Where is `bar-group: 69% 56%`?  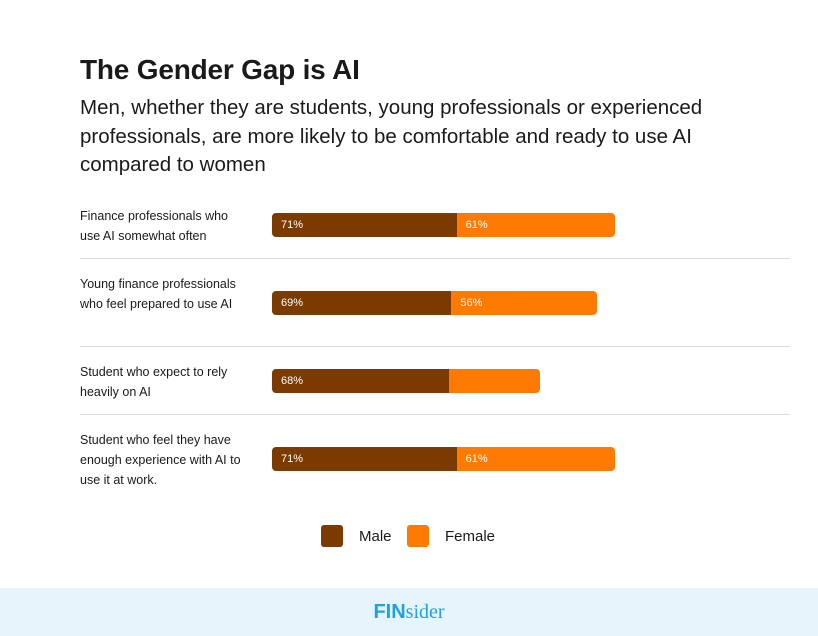 bar-group: 69% 56% is located at coordinates (434, 303).